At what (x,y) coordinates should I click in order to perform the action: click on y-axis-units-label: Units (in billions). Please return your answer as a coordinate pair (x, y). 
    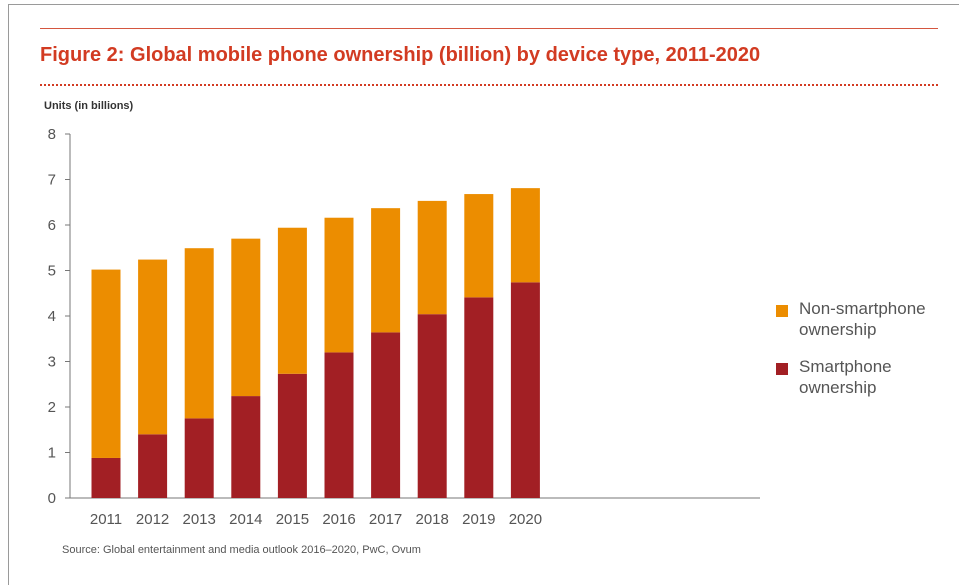
    Looking at the image, I should click on (89, 106).